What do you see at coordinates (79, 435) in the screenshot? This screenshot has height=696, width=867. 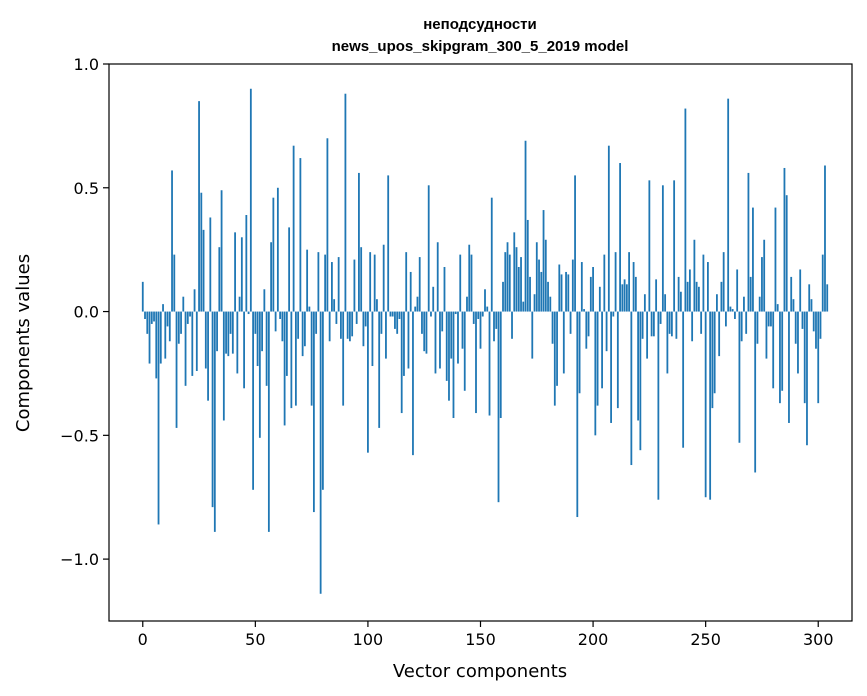 I see `y-tick-label: −0.5` at bounding box center [79, 435].